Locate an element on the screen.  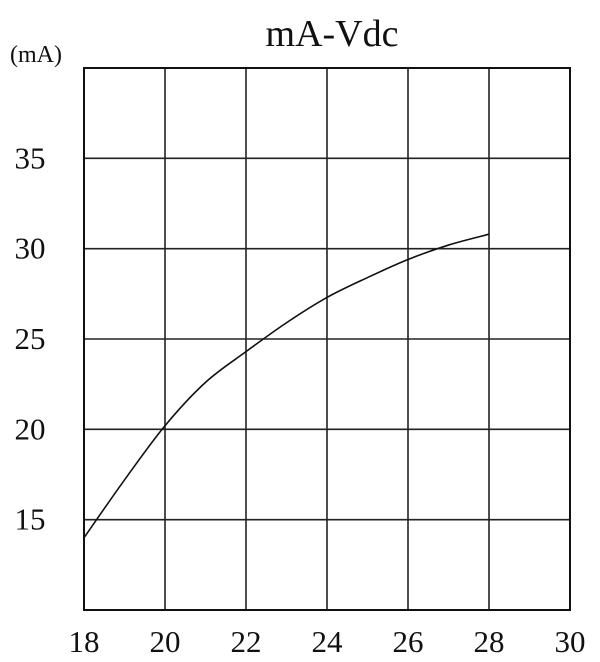
x-tick-label: 22 is located at coordinates (246, 641).